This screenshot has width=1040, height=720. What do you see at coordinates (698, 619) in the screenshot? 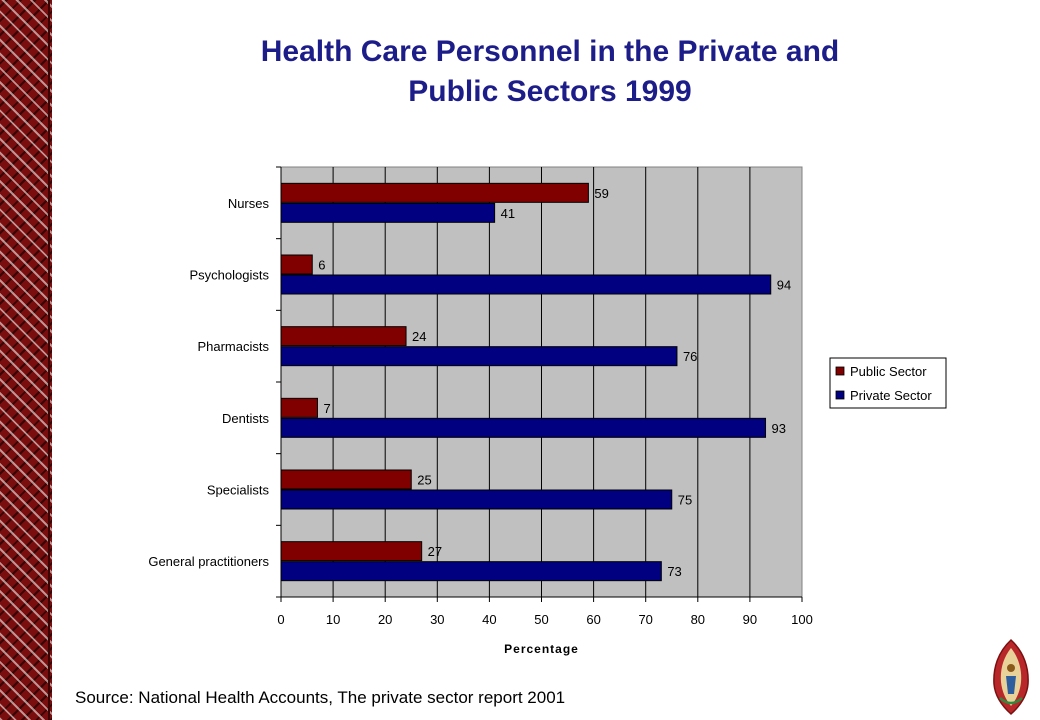
I see `x-tick-label: 80` at bounding box center [698, 619].